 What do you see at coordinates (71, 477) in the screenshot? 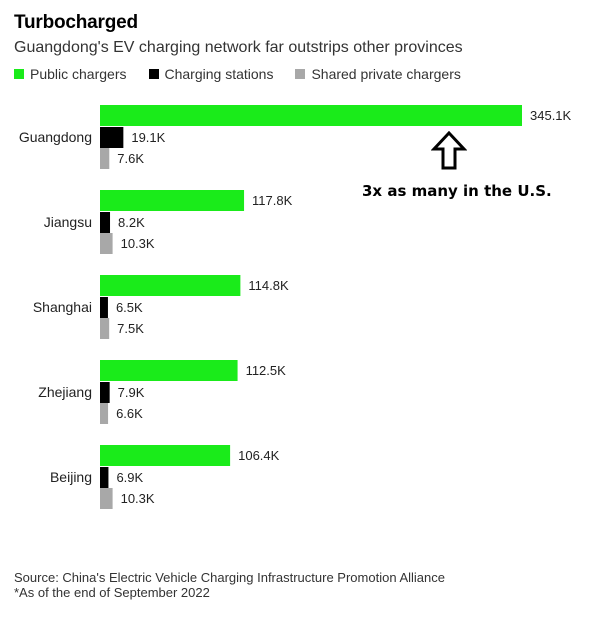
I see `category-label-beijing: Beijing` at bounding box center [71, 477].